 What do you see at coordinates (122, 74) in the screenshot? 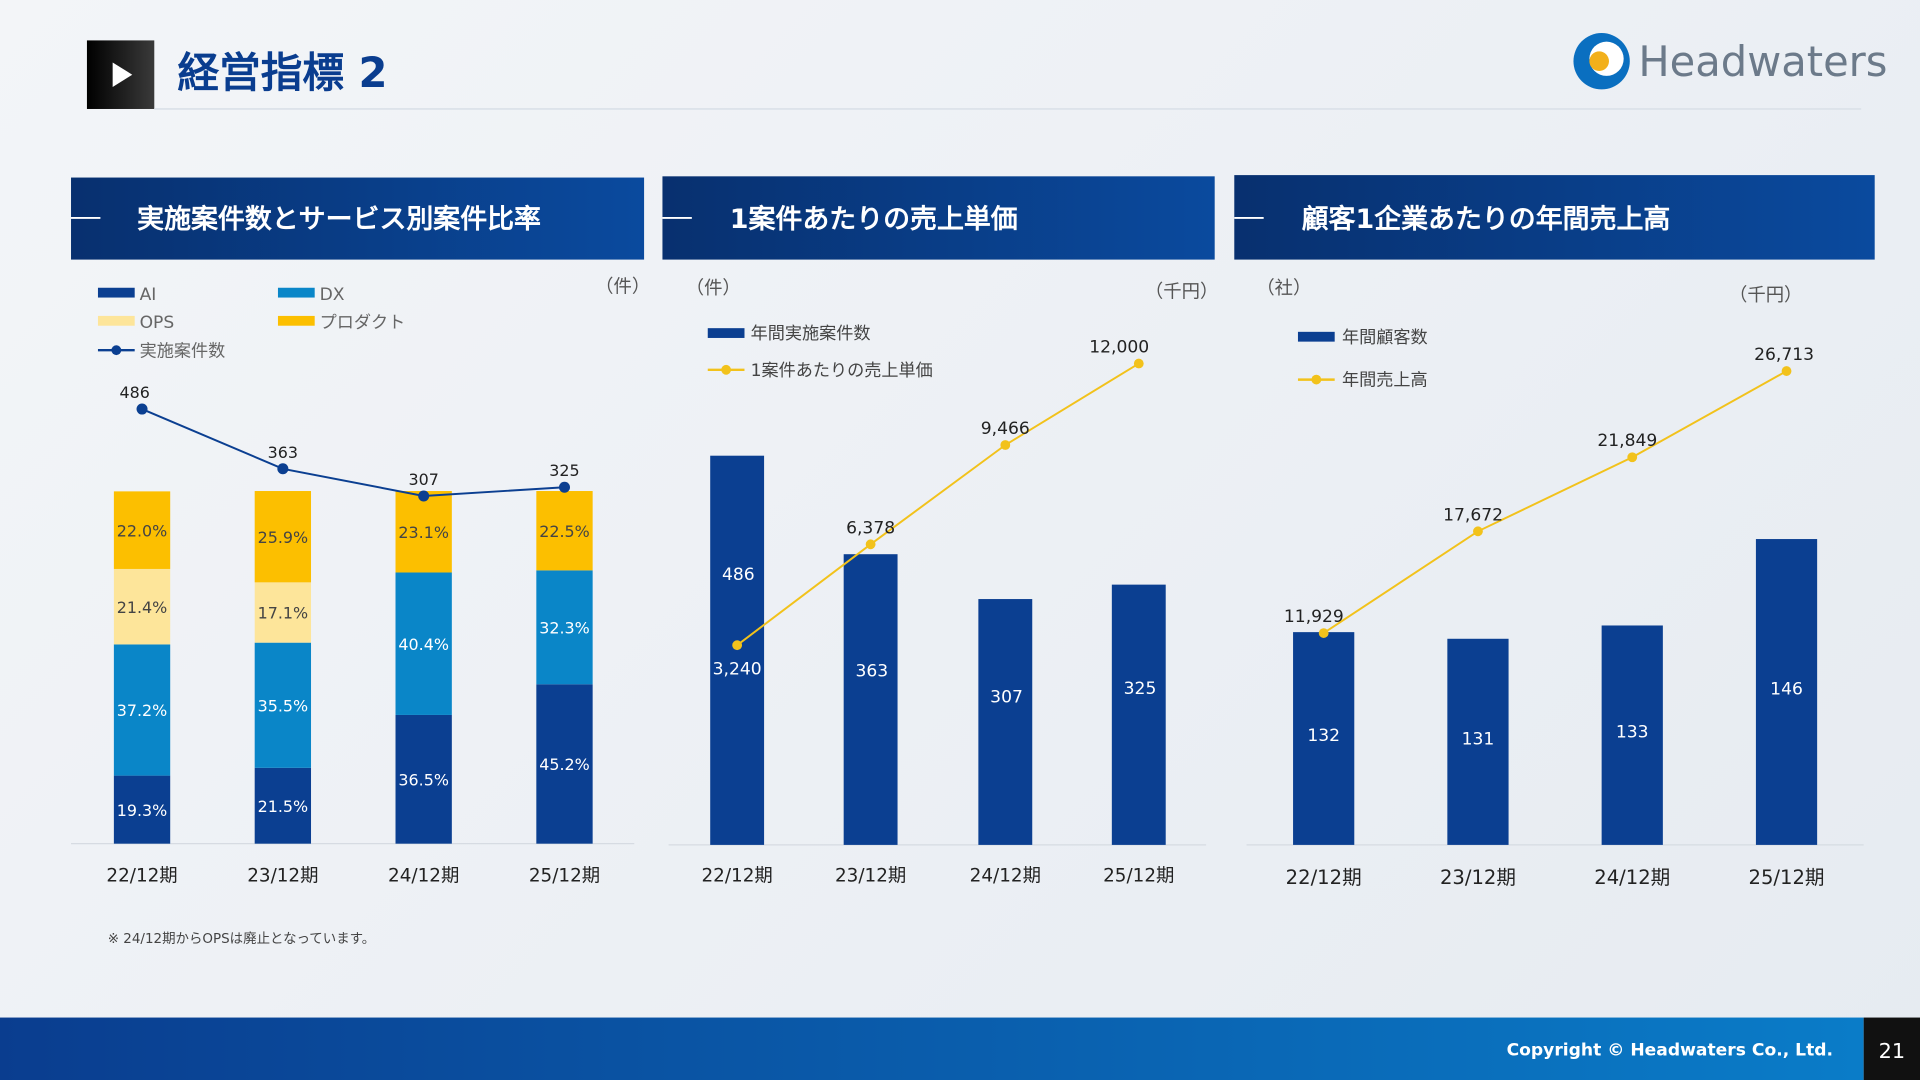
I see `play-icon` at bounding box center [122, 74].